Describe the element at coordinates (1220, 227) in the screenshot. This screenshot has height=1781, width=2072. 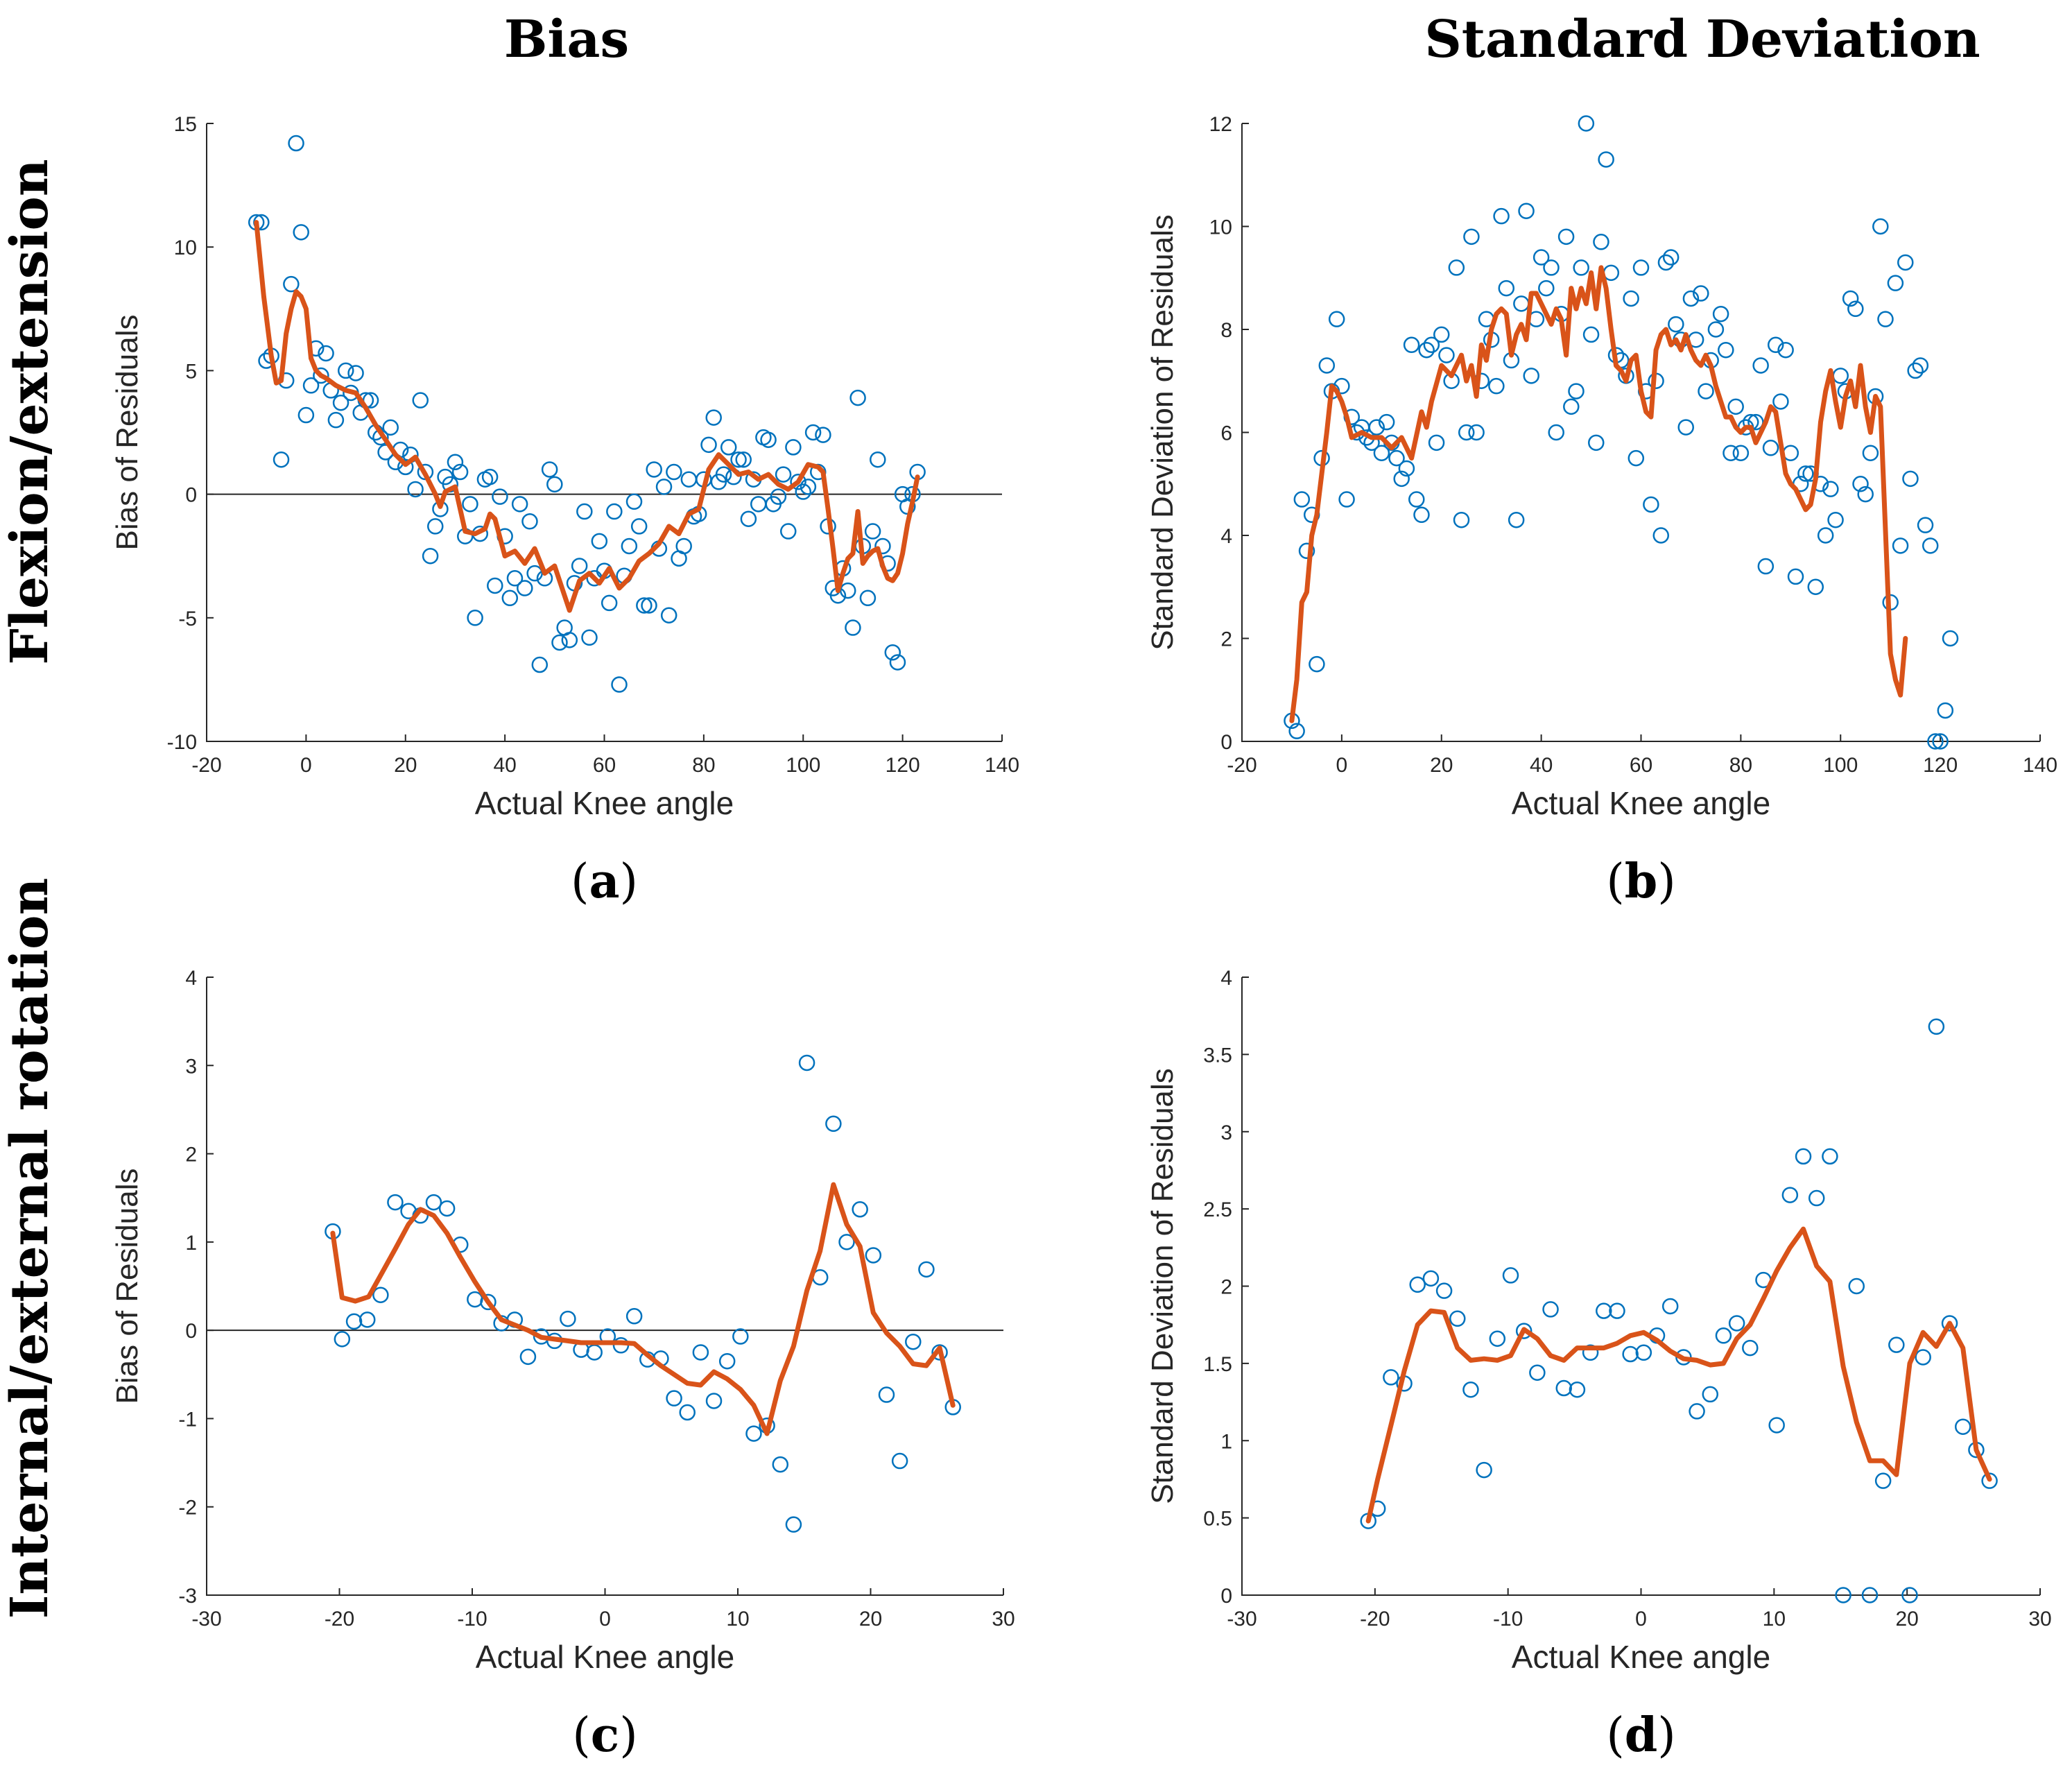
I see `y-tick-label: 10` at that location.